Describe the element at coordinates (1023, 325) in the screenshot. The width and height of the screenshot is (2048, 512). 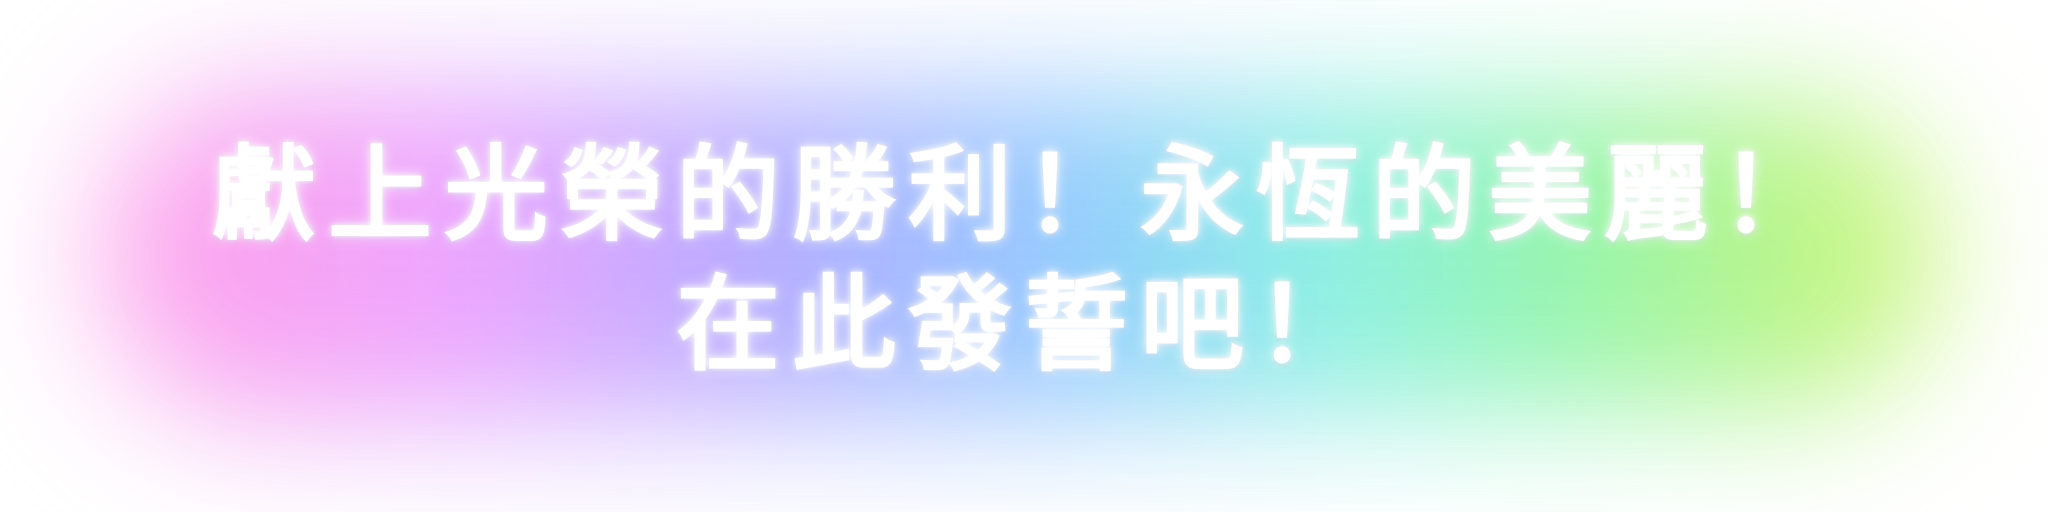
I see `headline-line-2: 在此發誓吧！` at that location.